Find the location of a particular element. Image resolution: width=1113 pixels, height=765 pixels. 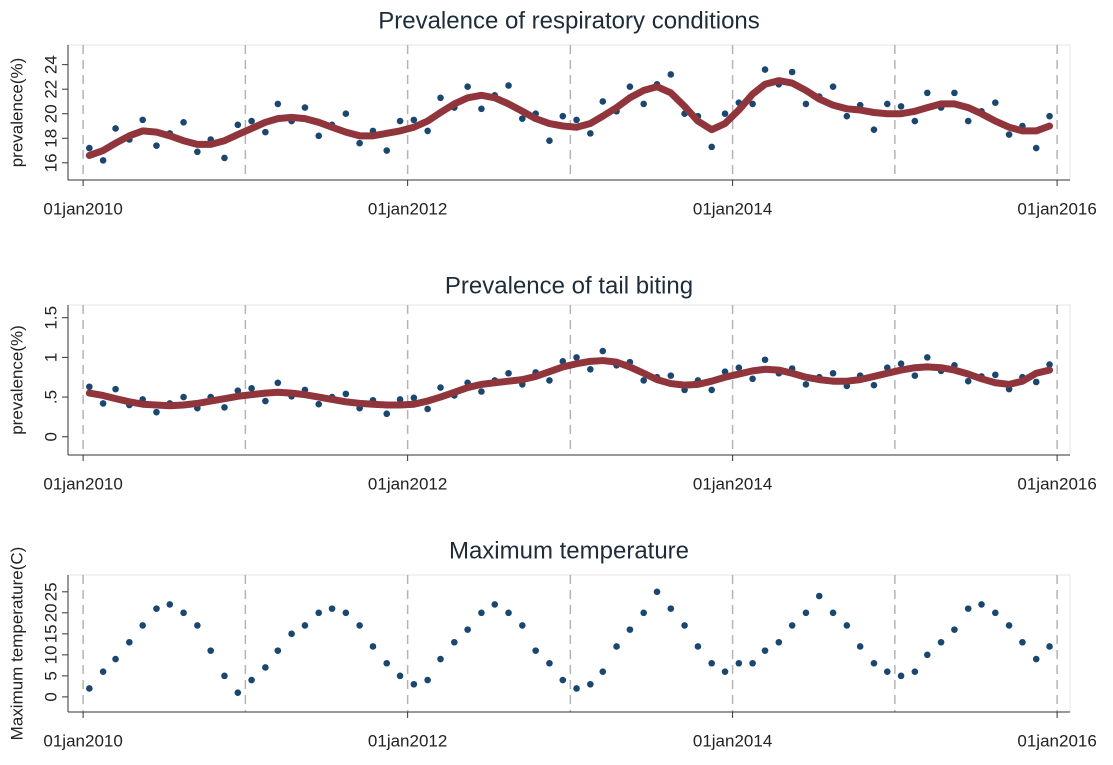

y-tick-label: 18 is located at coordinates (50, 138).